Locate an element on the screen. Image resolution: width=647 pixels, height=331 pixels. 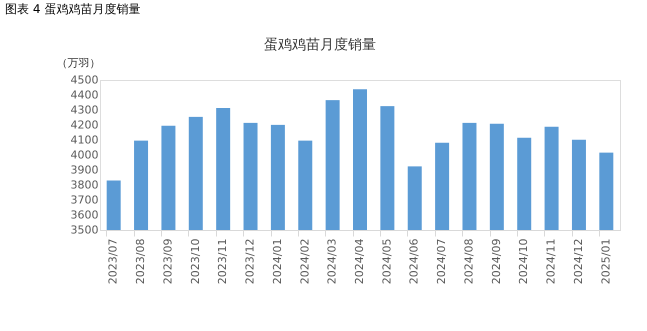
y-tick-label: 3500 is located at coordinates (84, 230).